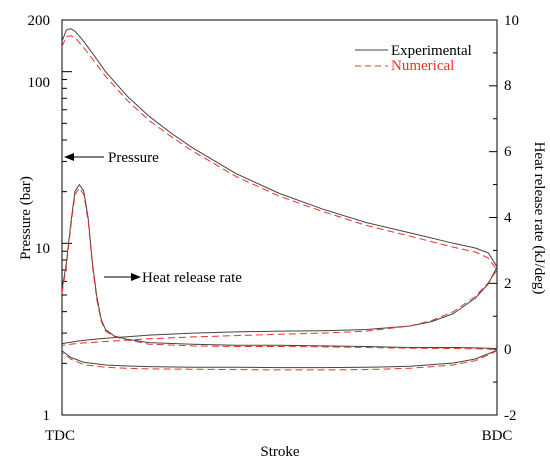  I want to click on y2-tick-label-10: 10, so click(511, 21).